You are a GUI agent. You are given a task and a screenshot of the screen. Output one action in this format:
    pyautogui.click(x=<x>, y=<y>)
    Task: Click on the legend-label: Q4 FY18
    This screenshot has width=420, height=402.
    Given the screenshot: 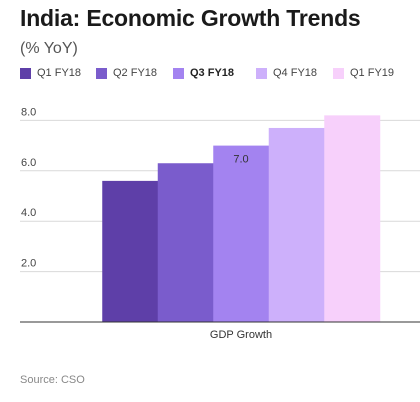 What is the action you would take?
    pyautogui.click(x=295, y=73)
    